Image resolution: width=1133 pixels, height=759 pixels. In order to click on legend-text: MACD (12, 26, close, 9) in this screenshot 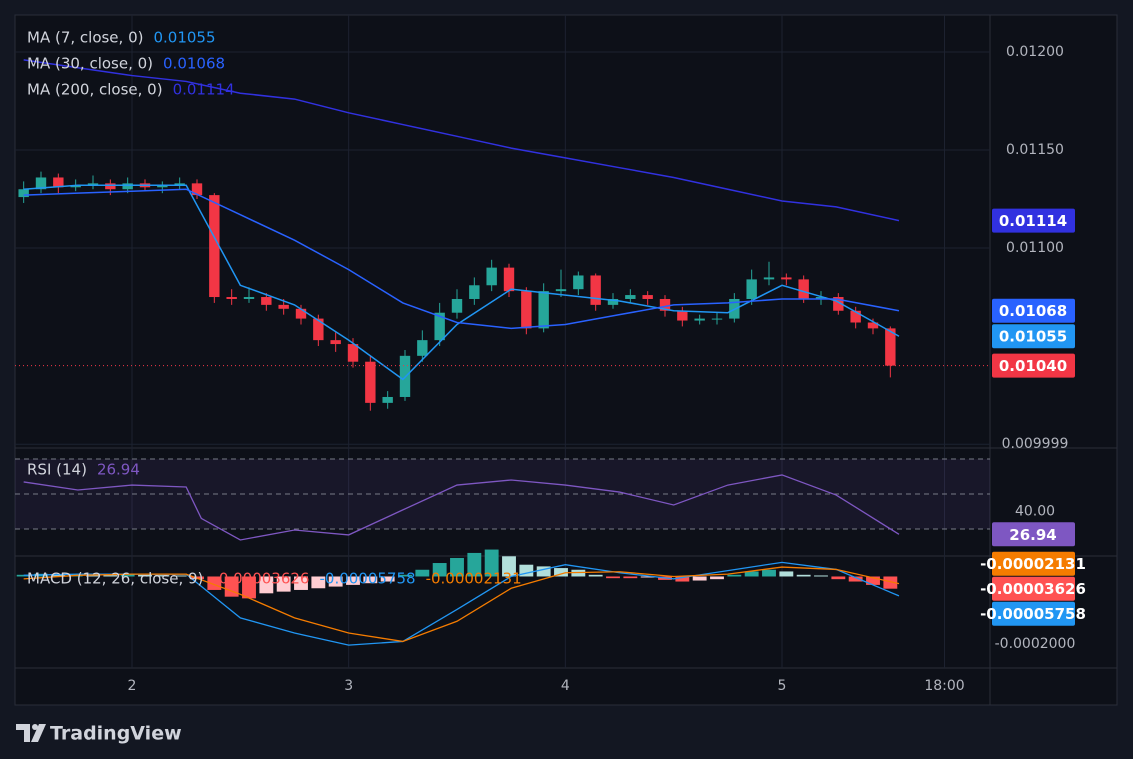, I will do `click(115, 579)`.